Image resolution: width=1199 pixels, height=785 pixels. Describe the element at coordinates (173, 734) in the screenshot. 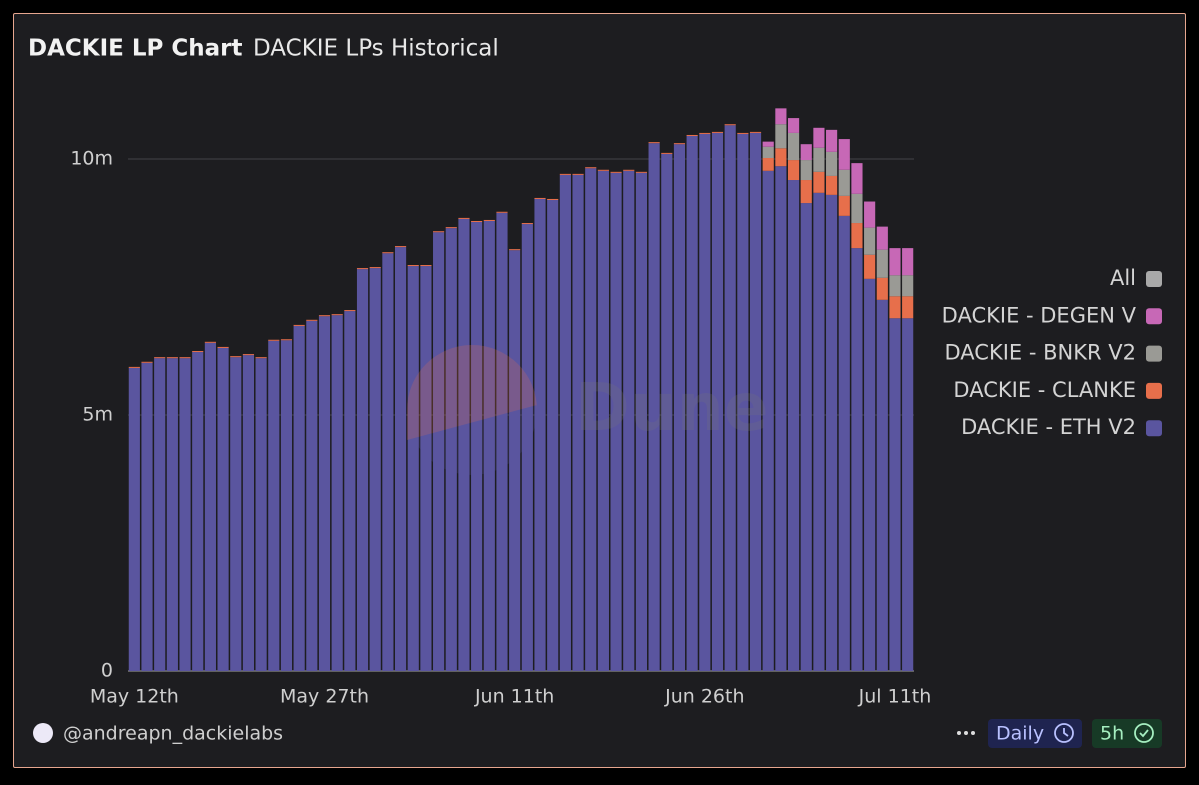

I see `author: @andreapn_dackielabs` at that location.